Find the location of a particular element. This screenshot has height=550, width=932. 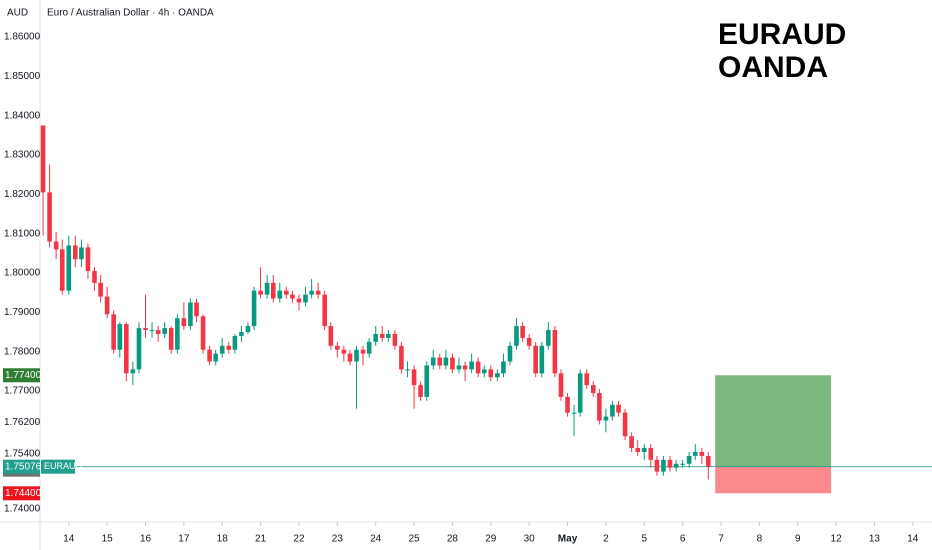

y-tick-label: 1.86000 is located at coordinates (22, 37).